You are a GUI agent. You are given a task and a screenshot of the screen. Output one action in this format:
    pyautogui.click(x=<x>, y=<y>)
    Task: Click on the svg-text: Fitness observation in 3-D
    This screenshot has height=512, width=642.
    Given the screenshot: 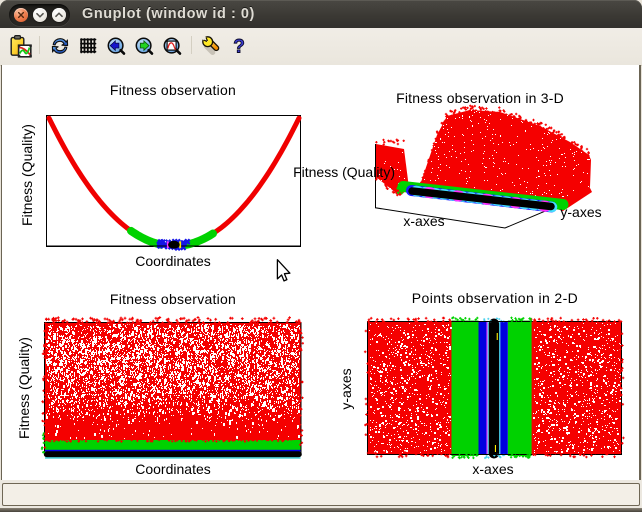 What is the action you would take?
    pyautogui.click(x=480, y=98)
    